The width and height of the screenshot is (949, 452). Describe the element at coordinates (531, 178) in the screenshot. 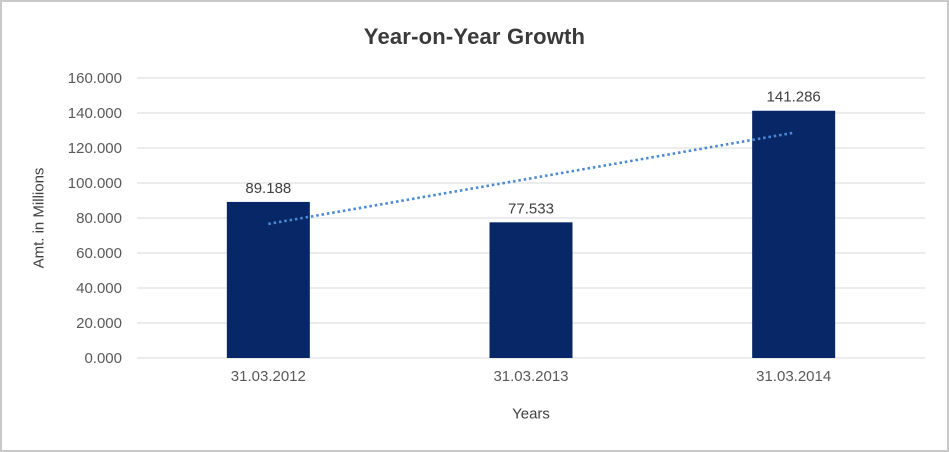

I see `trendline` at that location.